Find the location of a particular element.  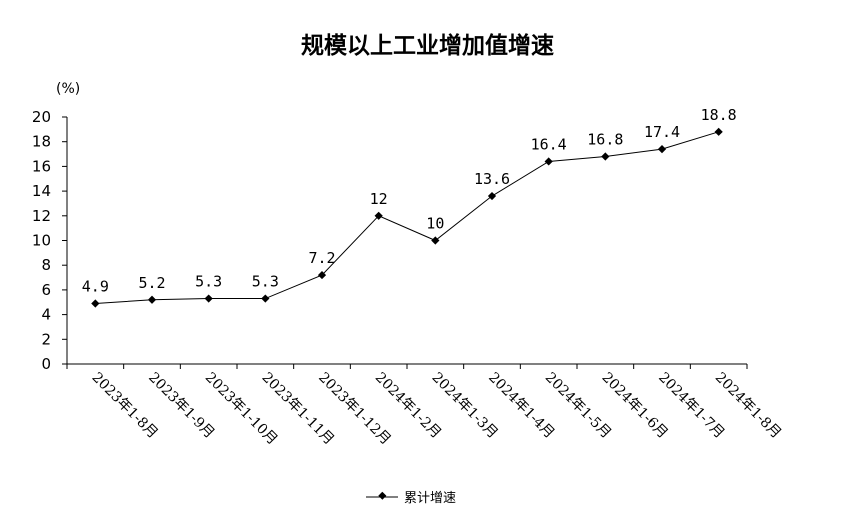

y-tick-label: 8 is located at coordinates (46, 265).